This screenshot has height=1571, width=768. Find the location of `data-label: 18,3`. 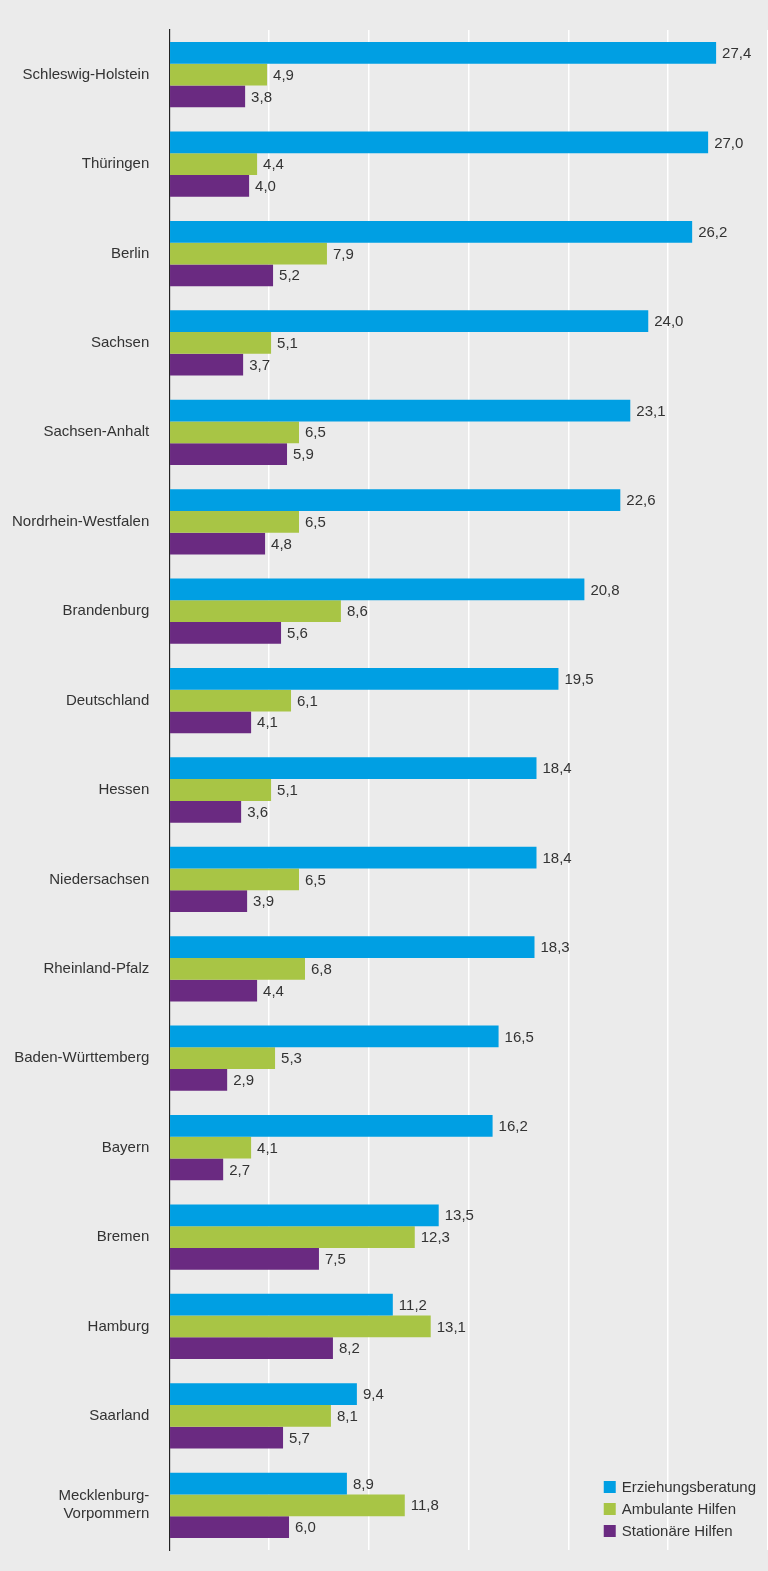

data-label: 18,3 is located at coordinates (555, 947).